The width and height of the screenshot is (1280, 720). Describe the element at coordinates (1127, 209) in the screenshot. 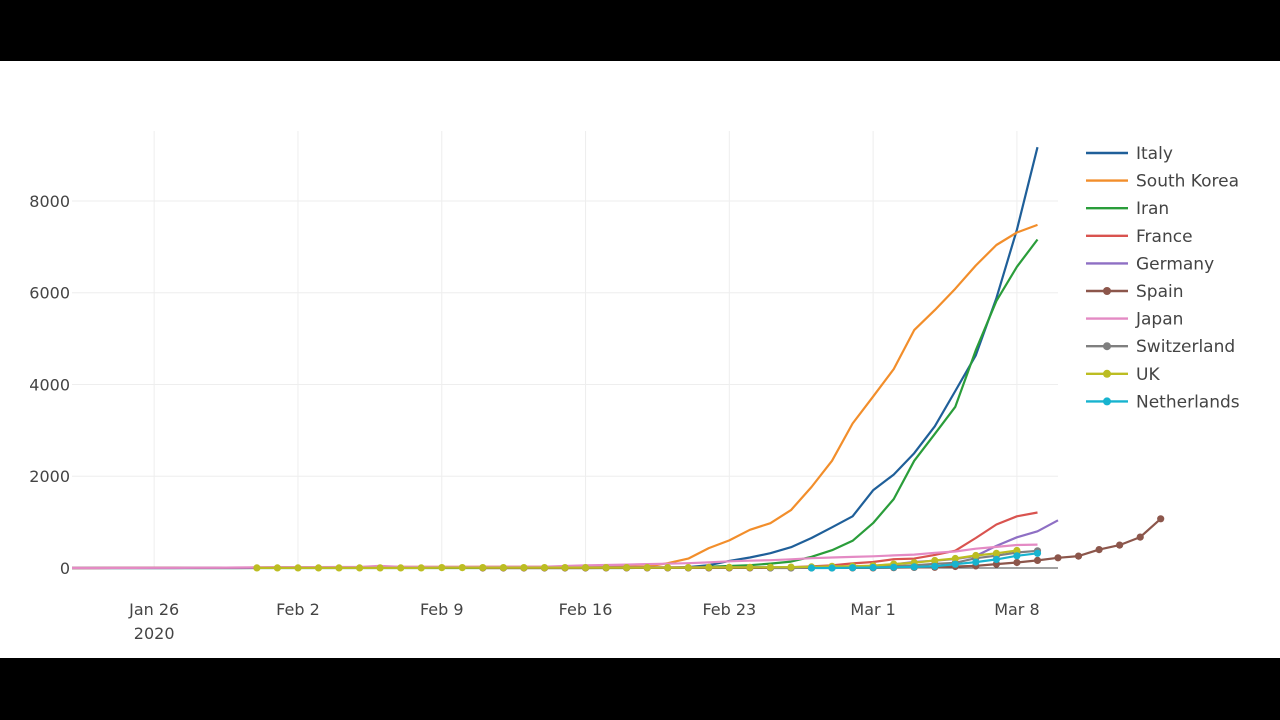

I see `legend-item-iran: Iran` at that location.